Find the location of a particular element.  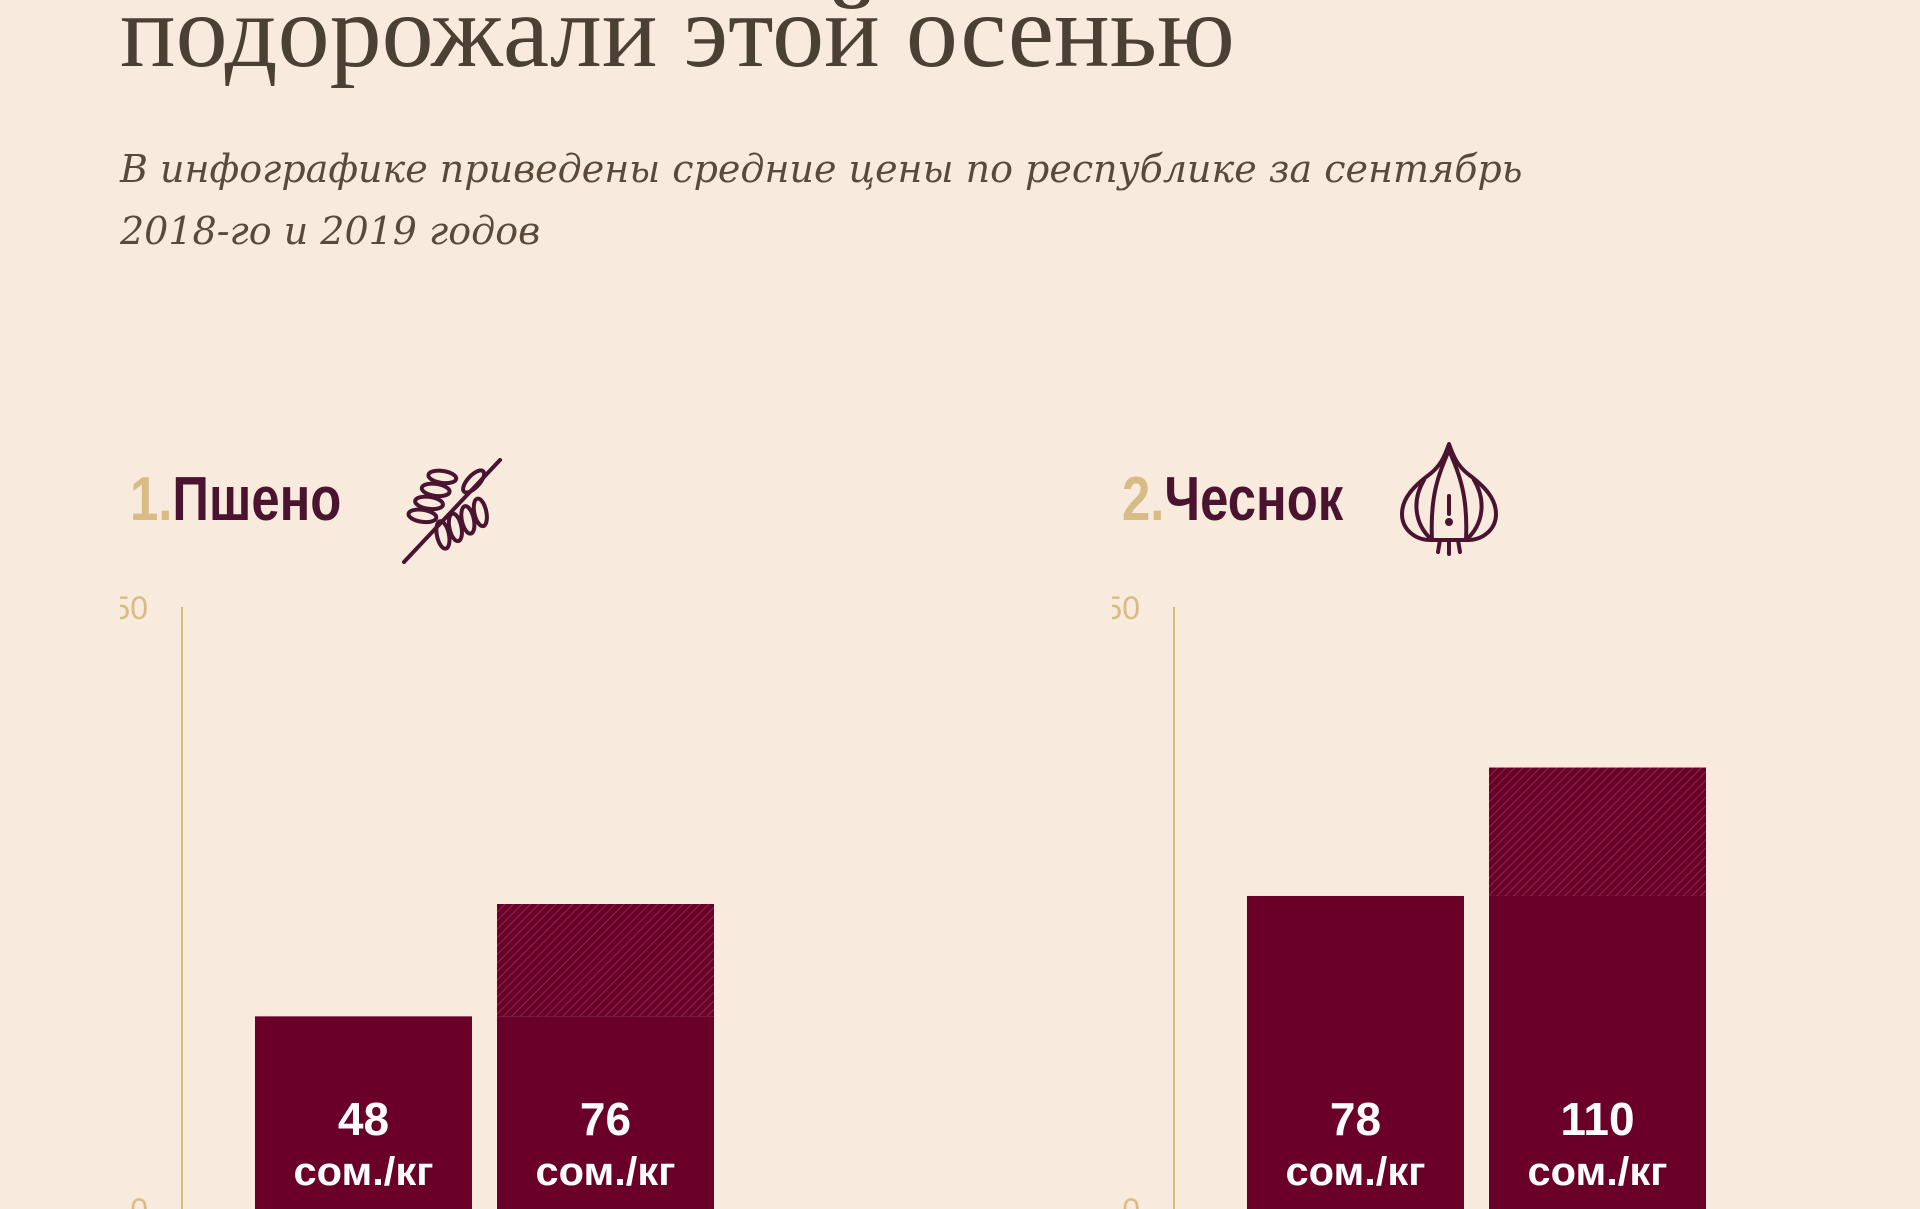

garlic-icon is located at coordinates (1449, 502).